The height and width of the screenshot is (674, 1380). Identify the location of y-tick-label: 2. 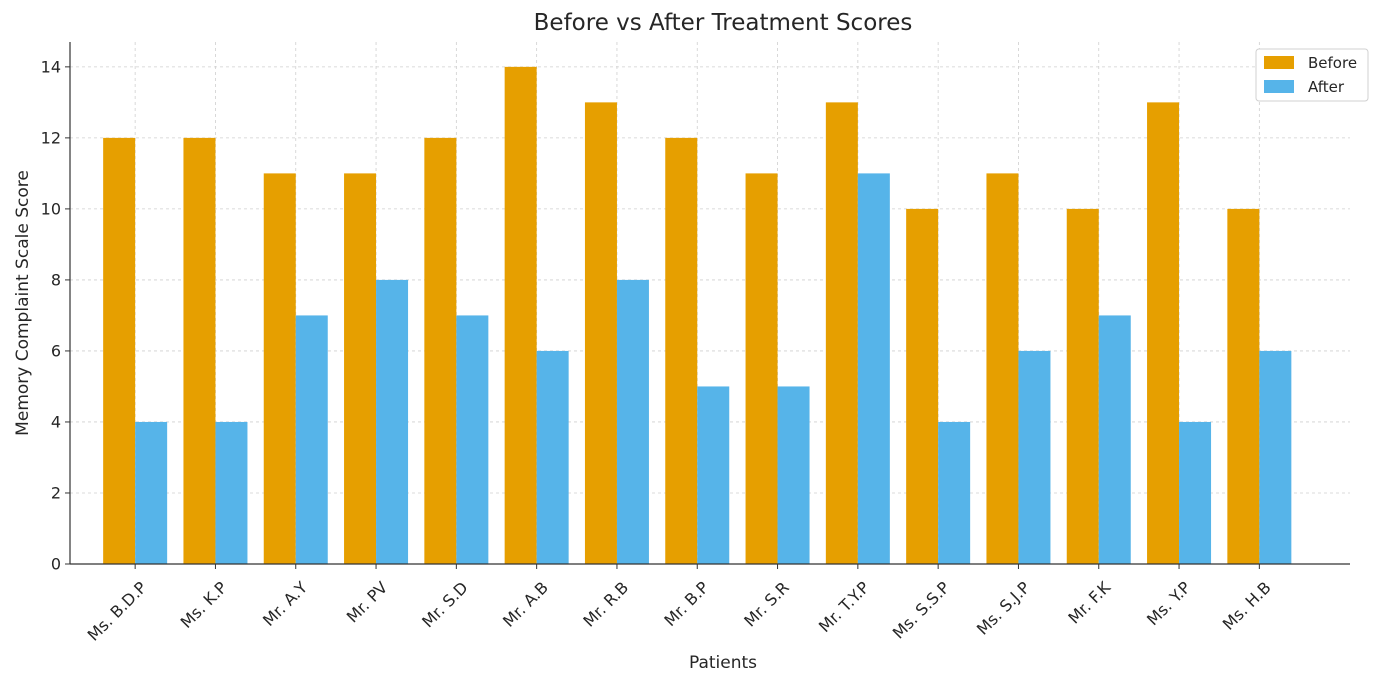
(56, 492).